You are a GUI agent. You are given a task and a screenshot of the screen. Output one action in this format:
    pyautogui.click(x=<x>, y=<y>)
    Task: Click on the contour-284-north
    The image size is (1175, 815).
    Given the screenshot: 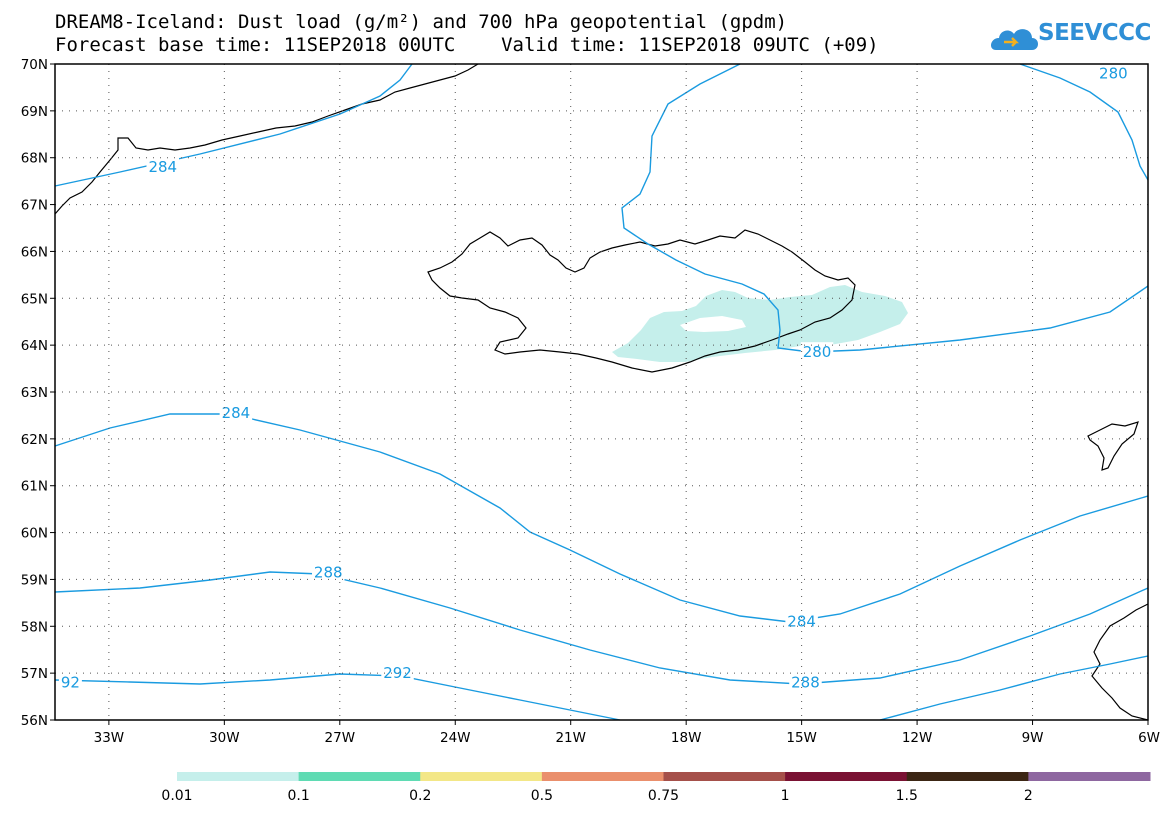 What is the action you would take?
    pyautogui.click(x=233, y=125)
    